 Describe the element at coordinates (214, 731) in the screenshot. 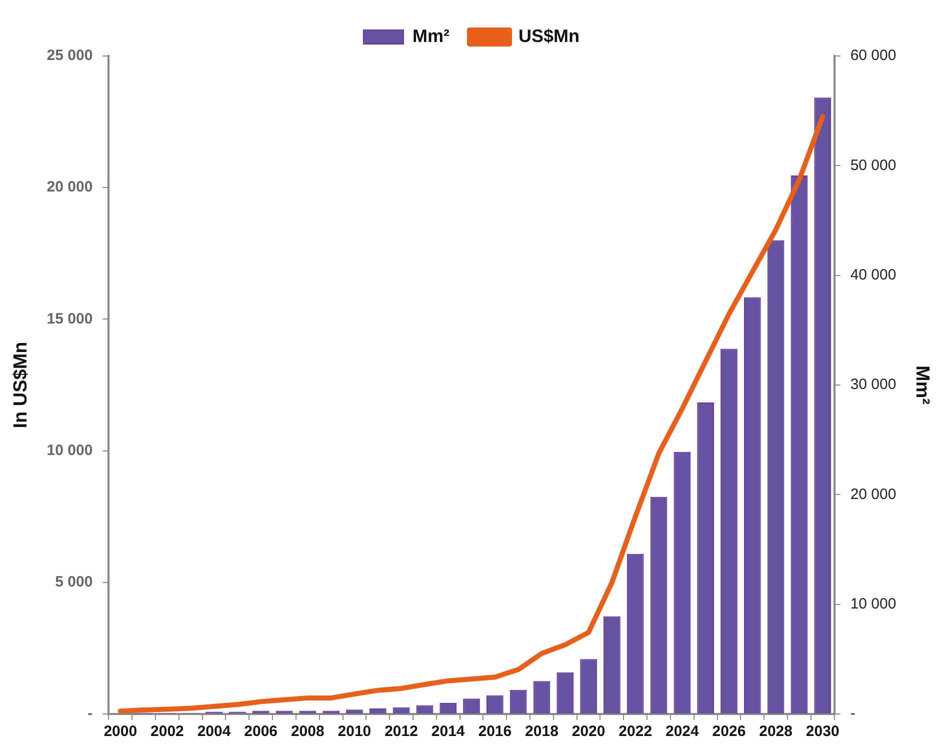

I see `x-tick-label: 2004` at that location.